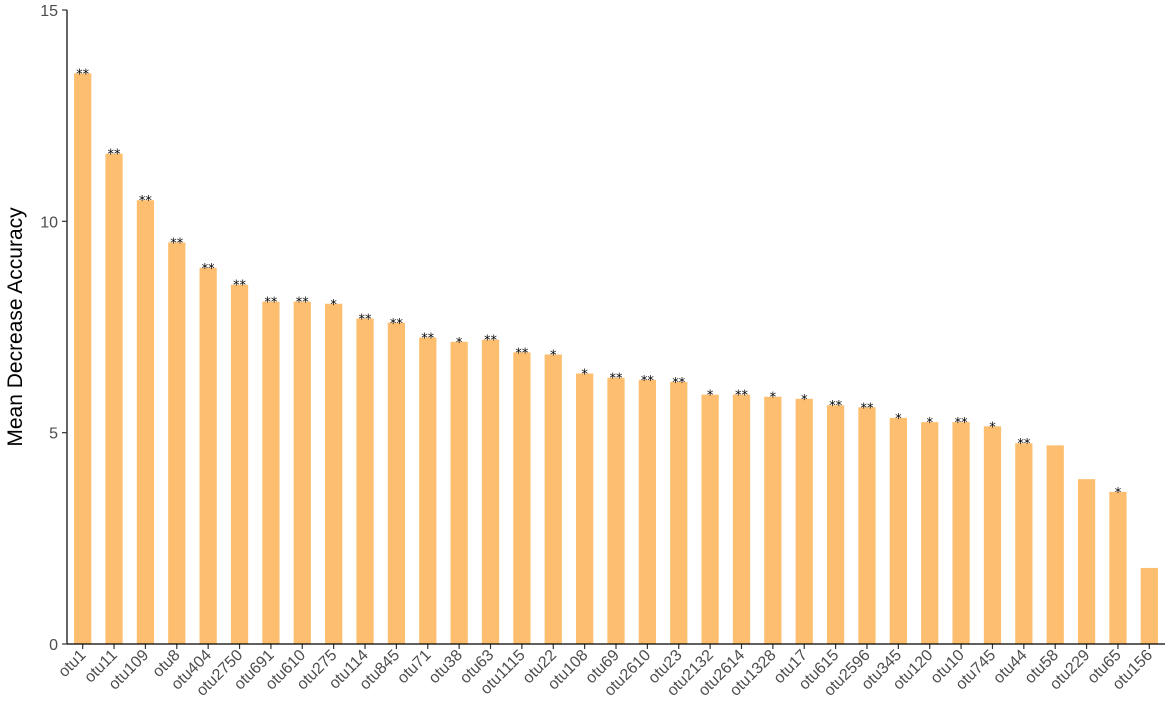 This screenshot has height=720, width=1170. I want to click on bar-otu69, so click(616, 510).